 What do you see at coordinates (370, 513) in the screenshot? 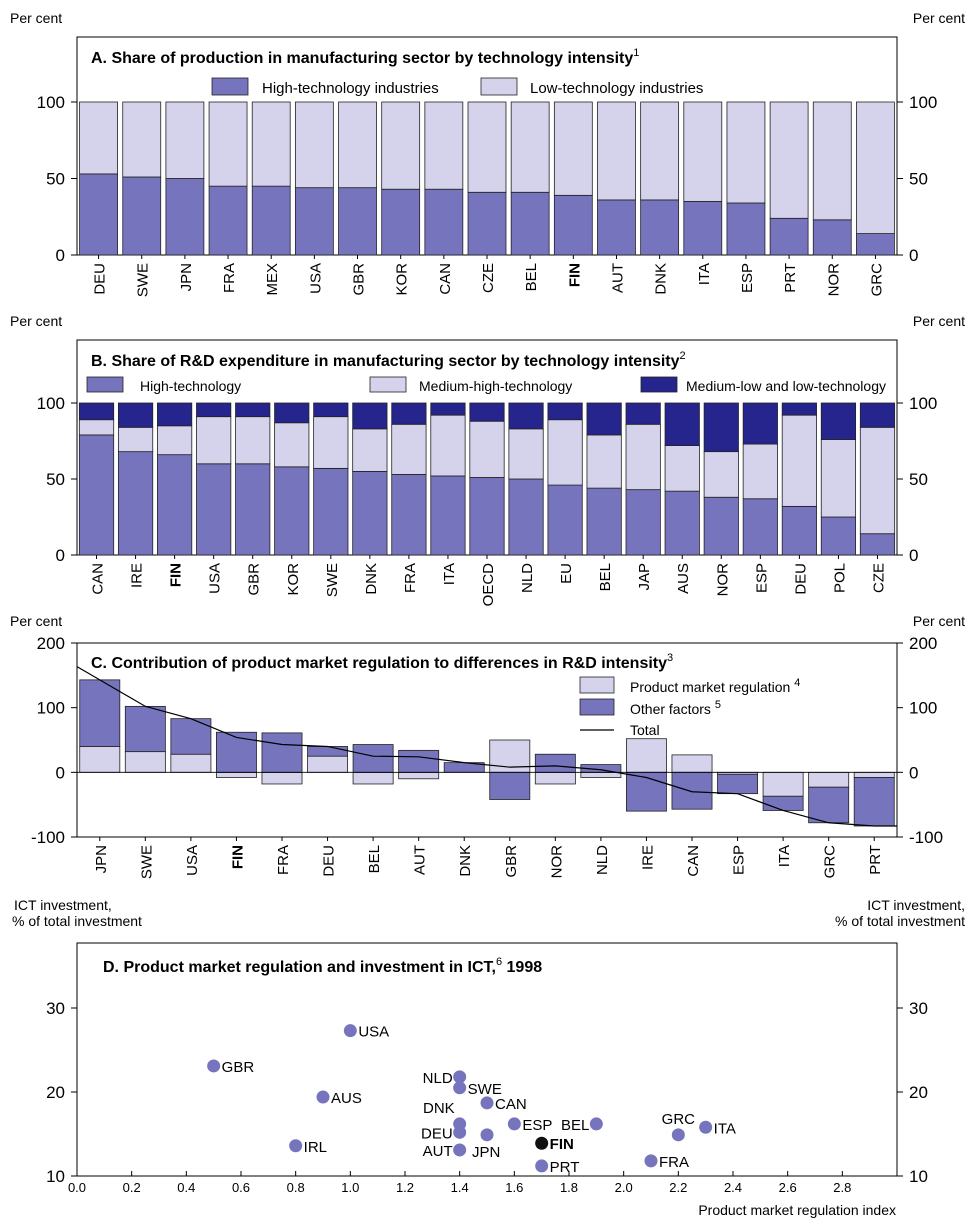
I see `panel-b-bar-dnk-s0` at bounding box center [370, 513].